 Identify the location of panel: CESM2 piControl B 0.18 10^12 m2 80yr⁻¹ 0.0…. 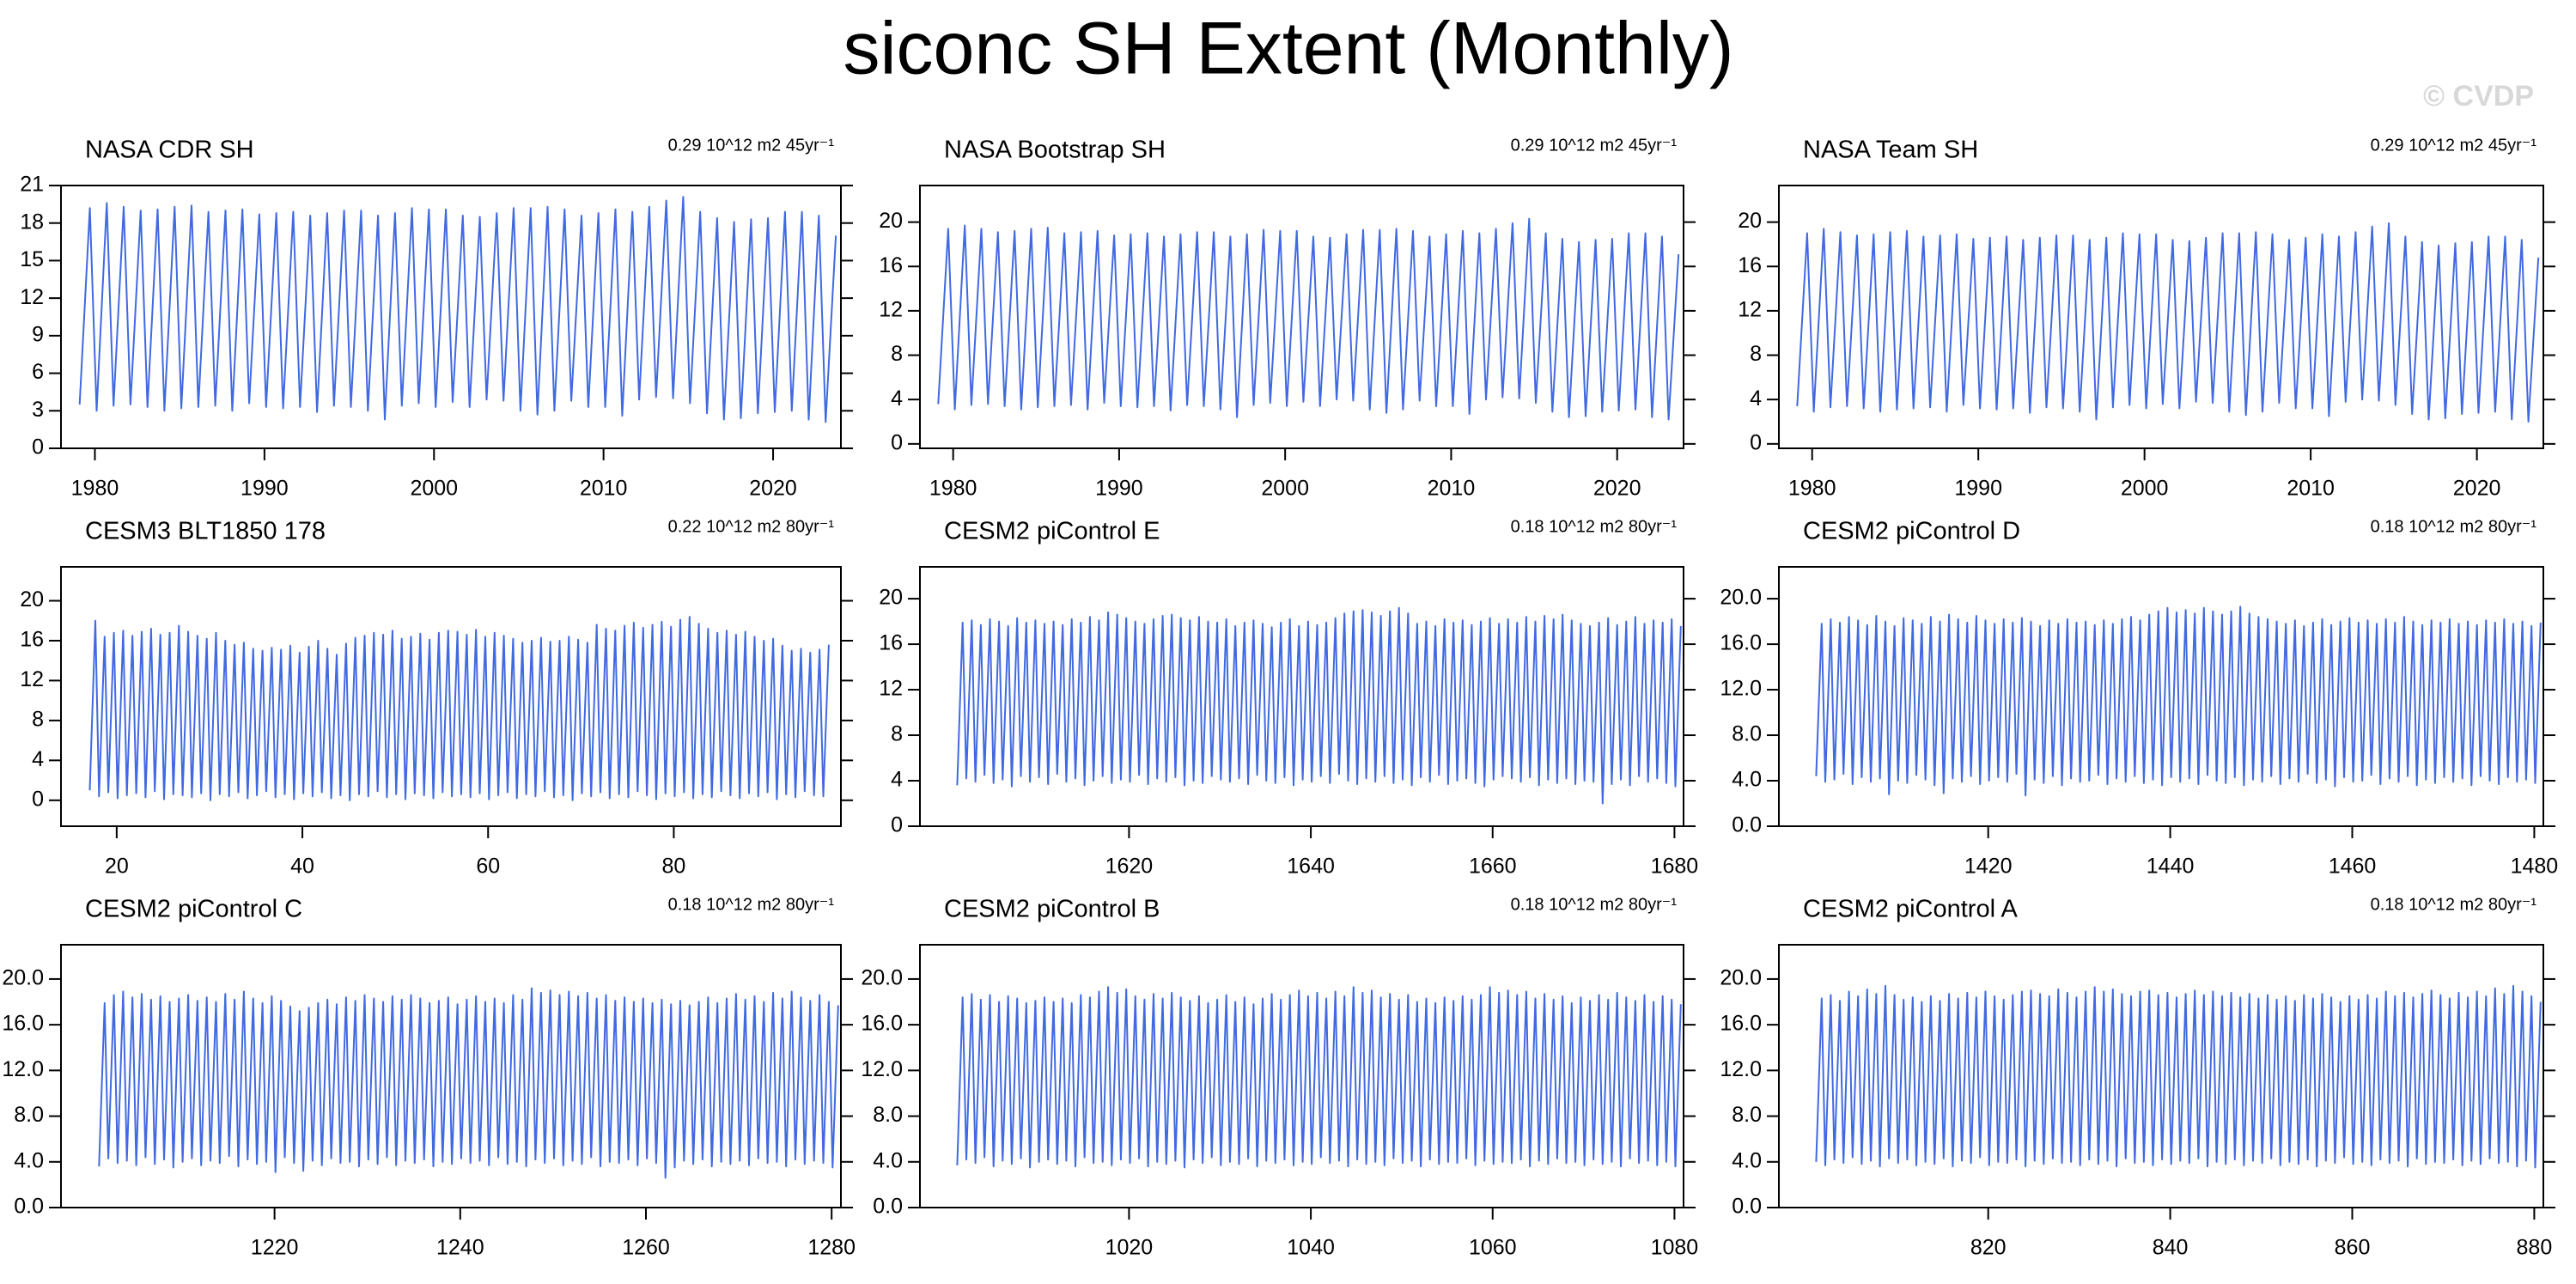
(1279, 1077).